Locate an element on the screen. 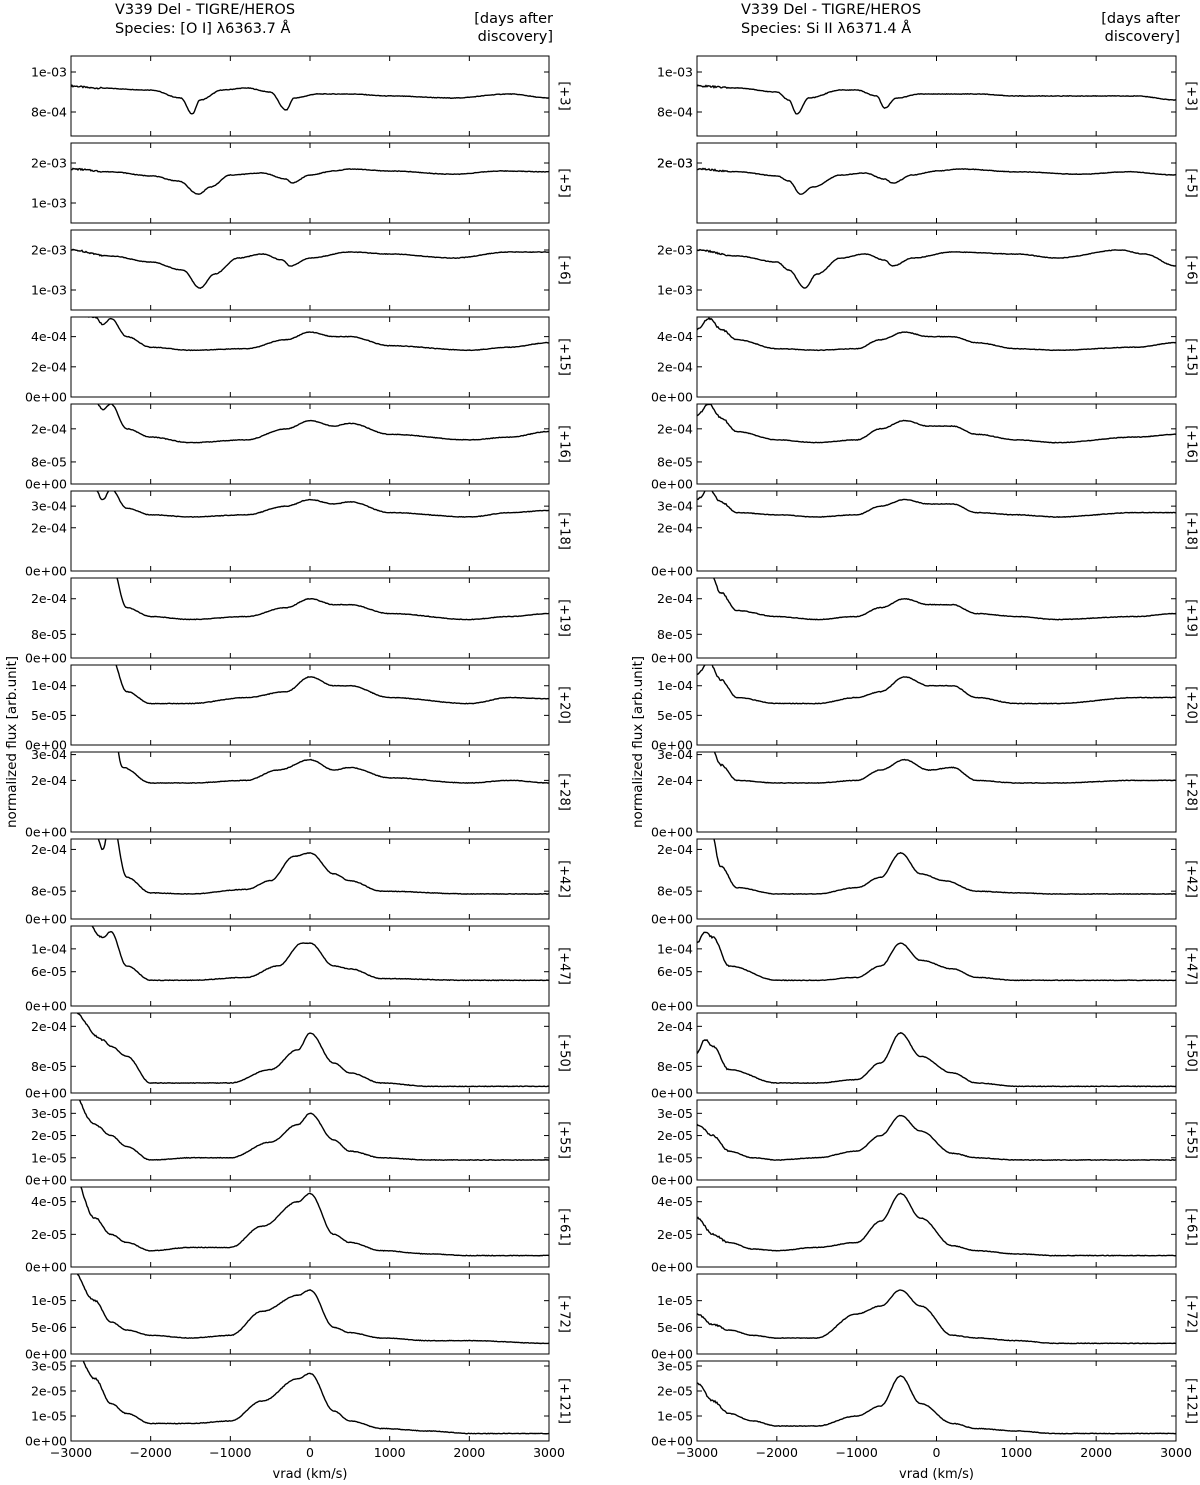 Image resolution: width=1200 pixels, height=1485 pixels. spectrum-panel-dd15d: 0e+00 2e-04 4e-04 [+15] is located at coordinates (298, 360).